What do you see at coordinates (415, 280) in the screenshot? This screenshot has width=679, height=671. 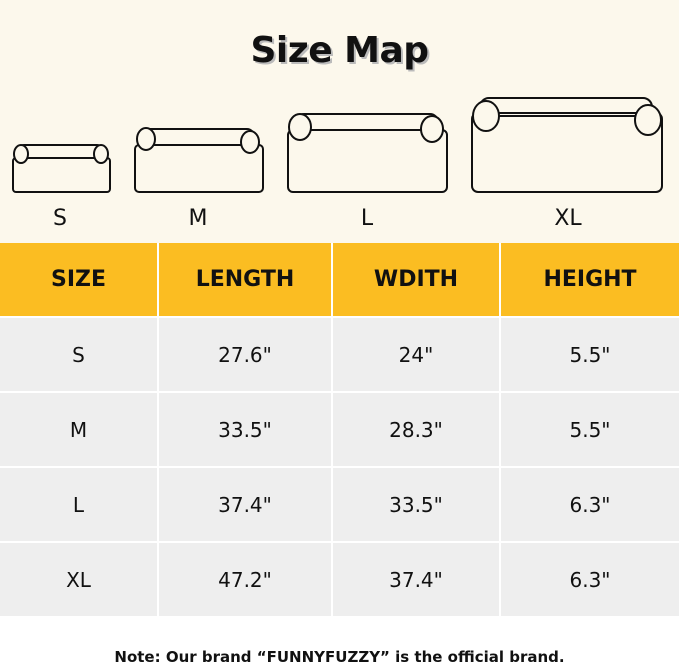 I see `header-width: WDITH` at bounding box center [415, 280].